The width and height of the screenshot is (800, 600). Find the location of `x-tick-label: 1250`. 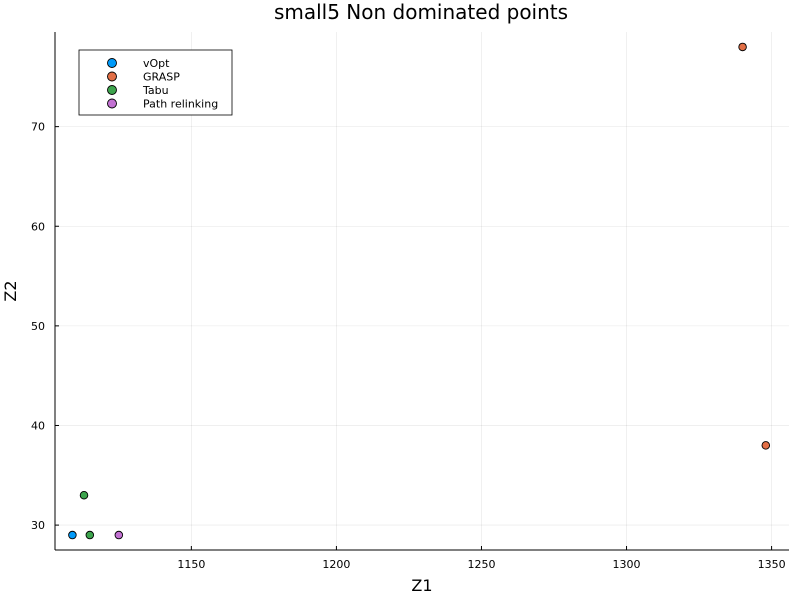

x-tick-label: 1250 is located at coordinates (481, 564).